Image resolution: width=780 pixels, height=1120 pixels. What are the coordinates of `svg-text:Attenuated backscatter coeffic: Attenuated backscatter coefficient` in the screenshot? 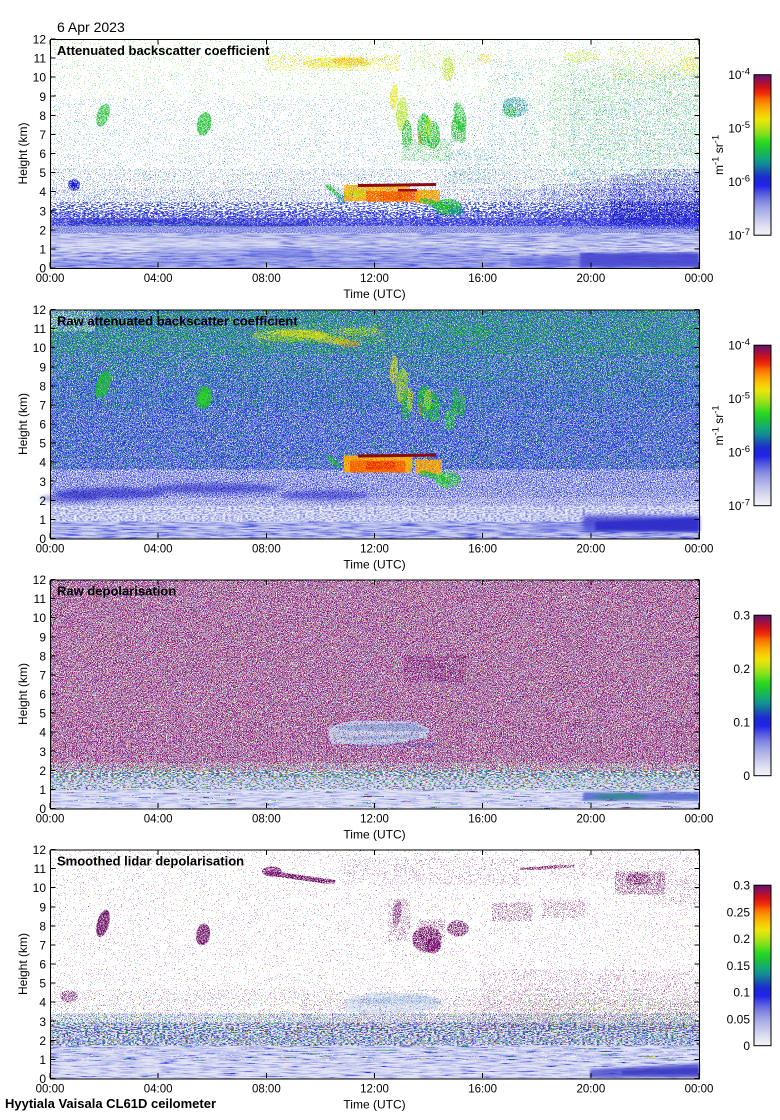 It's located at (163, 50).